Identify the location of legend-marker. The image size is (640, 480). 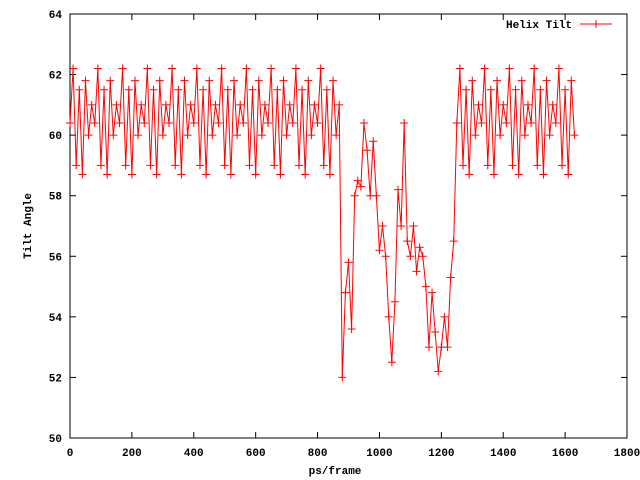
(596, 24).